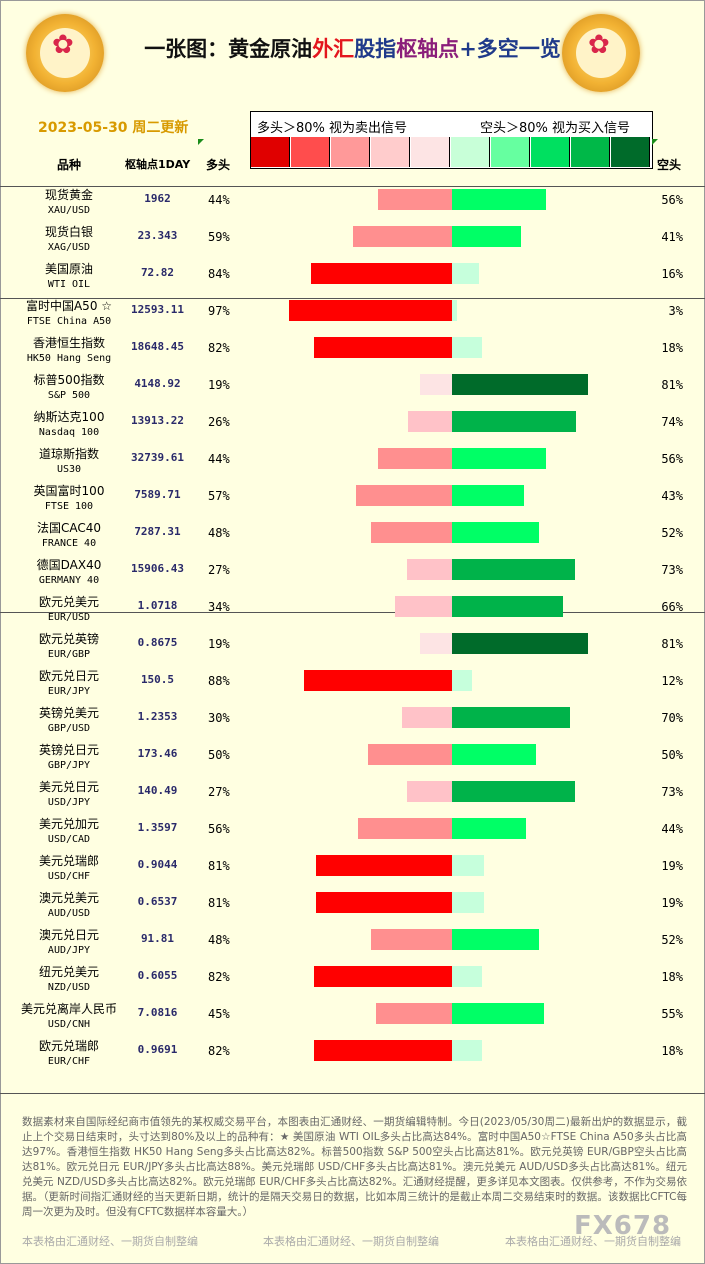 This screenshot has width=705, height=1264. I want to click on instrument-name: 德国DAX40 GERMANY 40, so click(69, 573).